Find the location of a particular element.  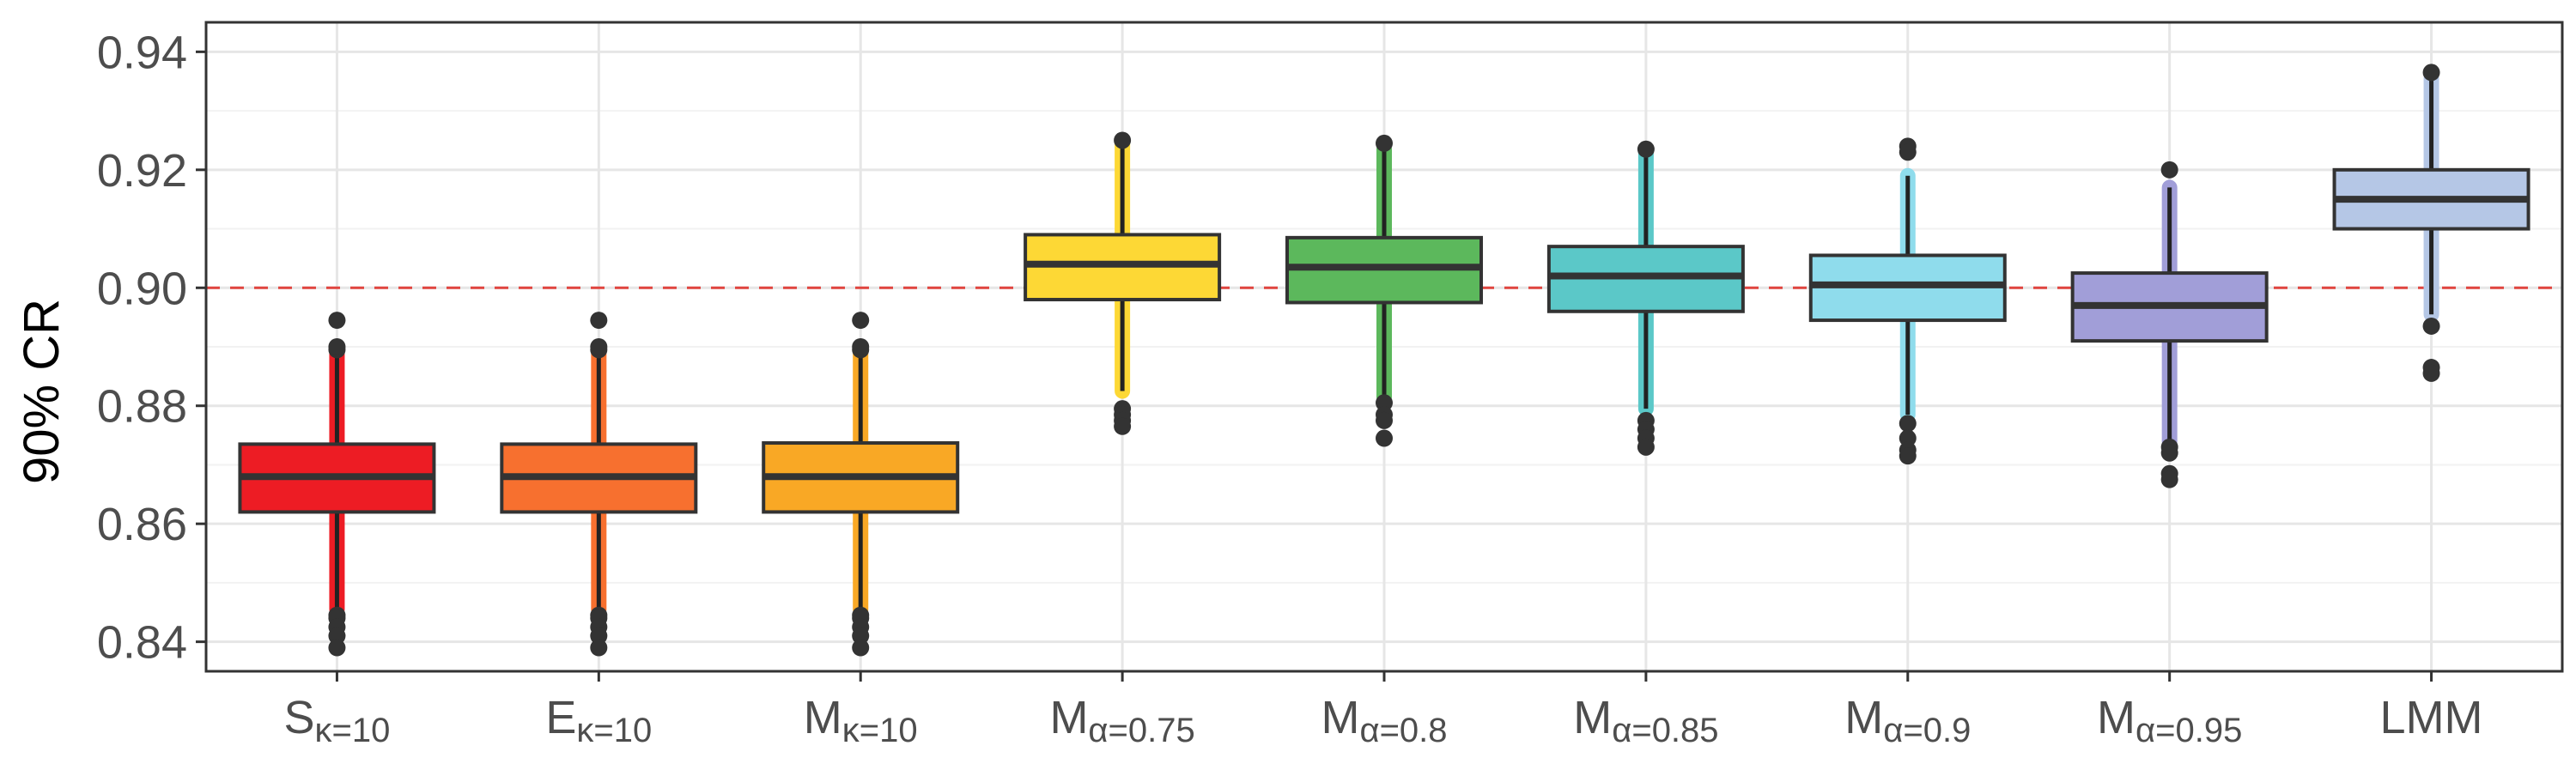

x-tick-label: Mα=0.8 is located at coordinates (1384, 720).